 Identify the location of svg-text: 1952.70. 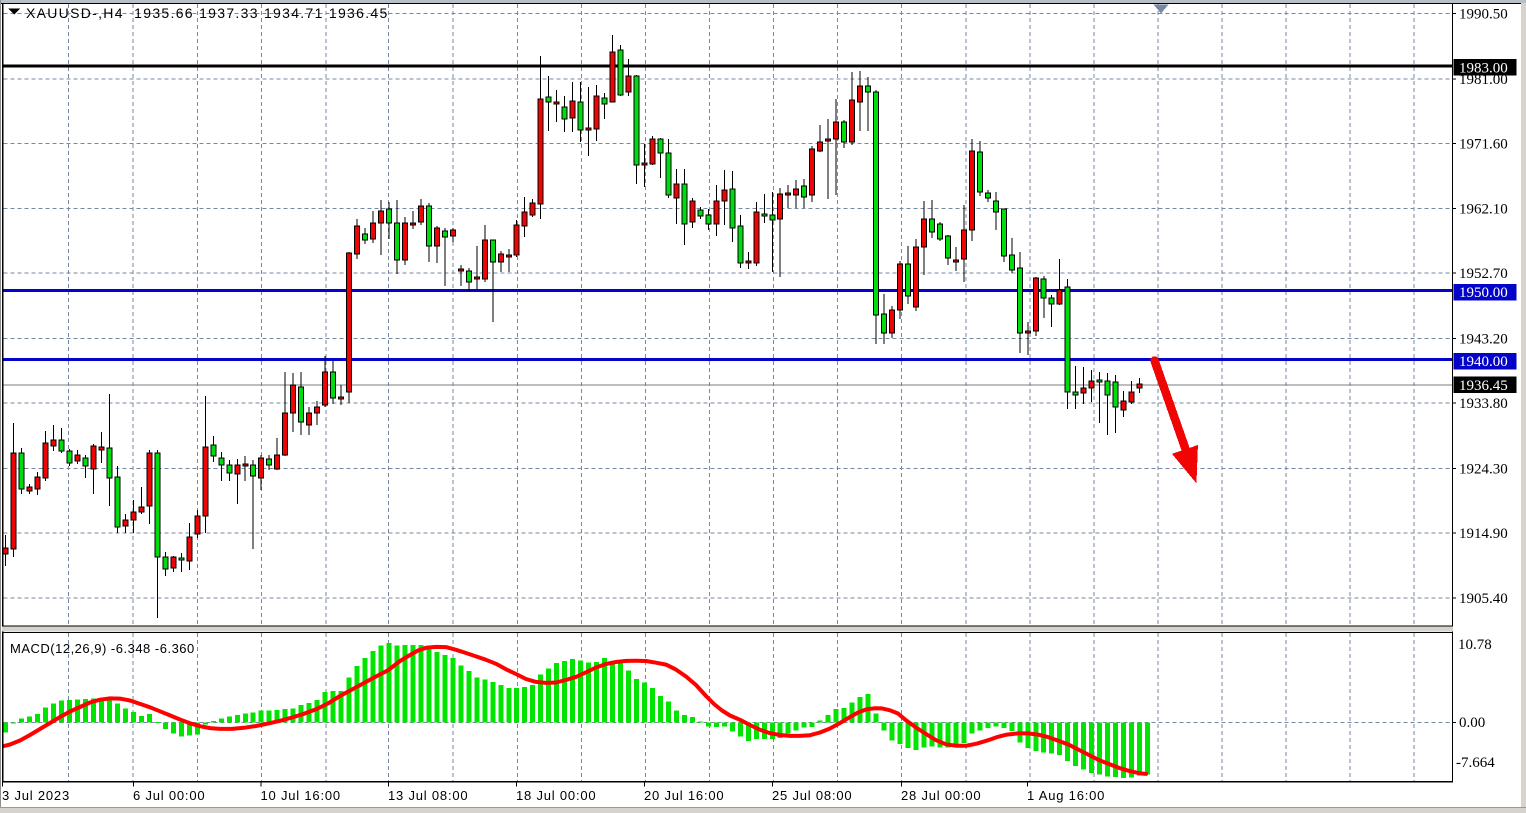
(1483, 274).